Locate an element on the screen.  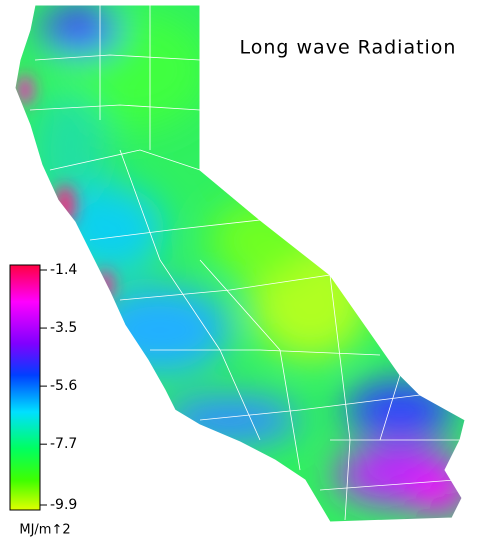
map-title: Long wave Radiation is located at coordinates (348, 48).